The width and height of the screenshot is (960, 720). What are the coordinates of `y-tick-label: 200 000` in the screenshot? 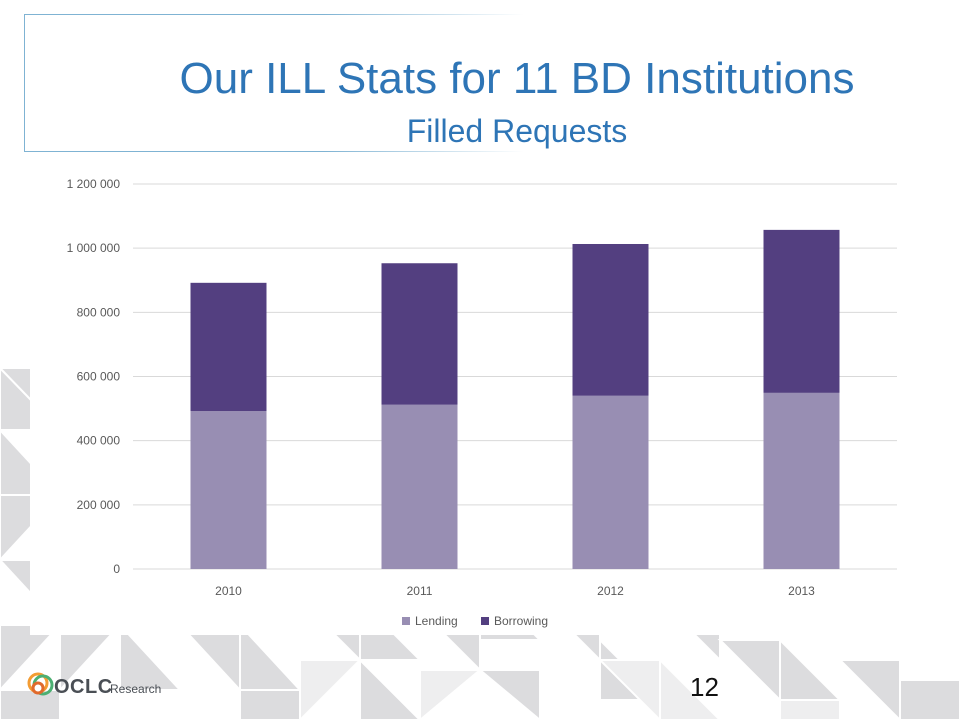 It's located at (99, 505).